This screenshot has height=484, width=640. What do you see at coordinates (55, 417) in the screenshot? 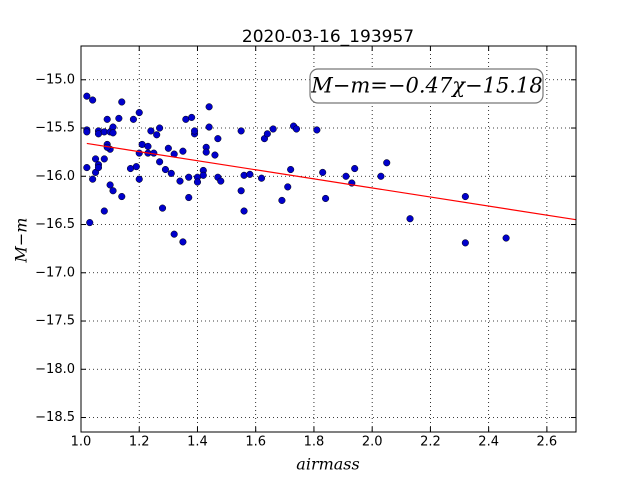
I see `y-tick-label: −18.5` at bounding box center [55, 417].